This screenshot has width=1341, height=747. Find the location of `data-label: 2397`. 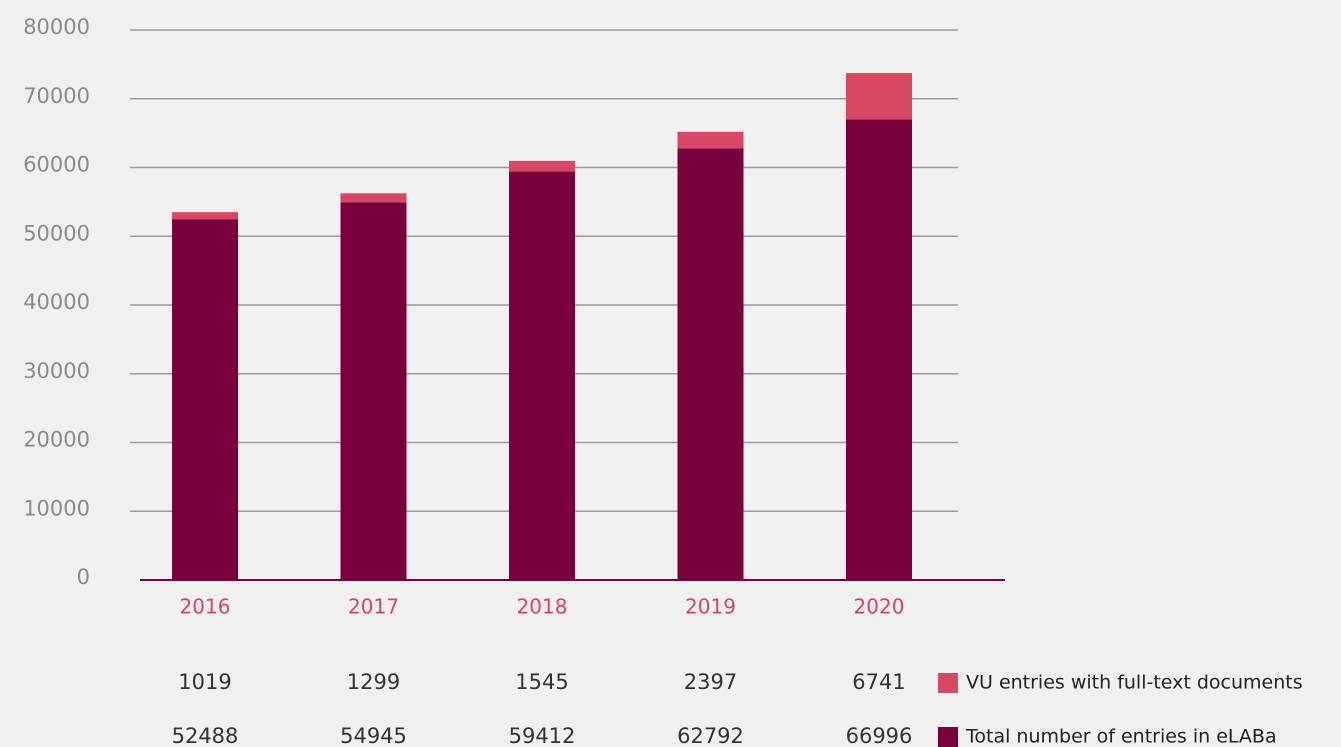

data-label: 2397 is located at coordinates (710, 682).